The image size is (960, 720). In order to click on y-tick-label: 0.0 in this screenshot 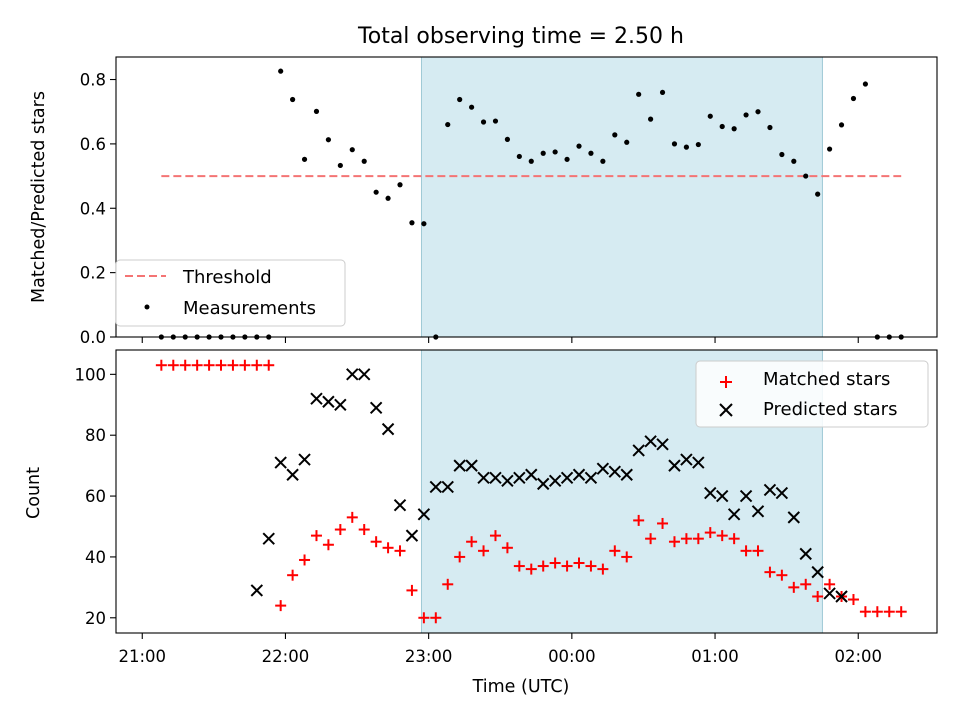, I will do `click(93, 337)`.